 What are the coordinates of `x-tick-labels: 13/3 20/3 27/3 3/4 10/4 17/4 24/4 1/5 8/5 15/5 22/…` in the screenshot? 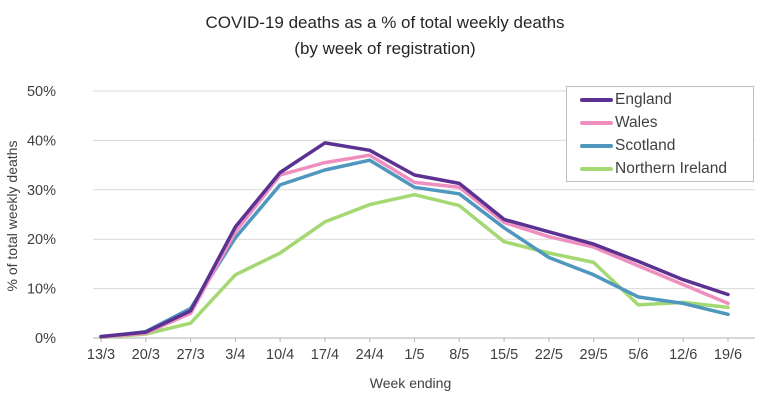 It's located at (414, 355).